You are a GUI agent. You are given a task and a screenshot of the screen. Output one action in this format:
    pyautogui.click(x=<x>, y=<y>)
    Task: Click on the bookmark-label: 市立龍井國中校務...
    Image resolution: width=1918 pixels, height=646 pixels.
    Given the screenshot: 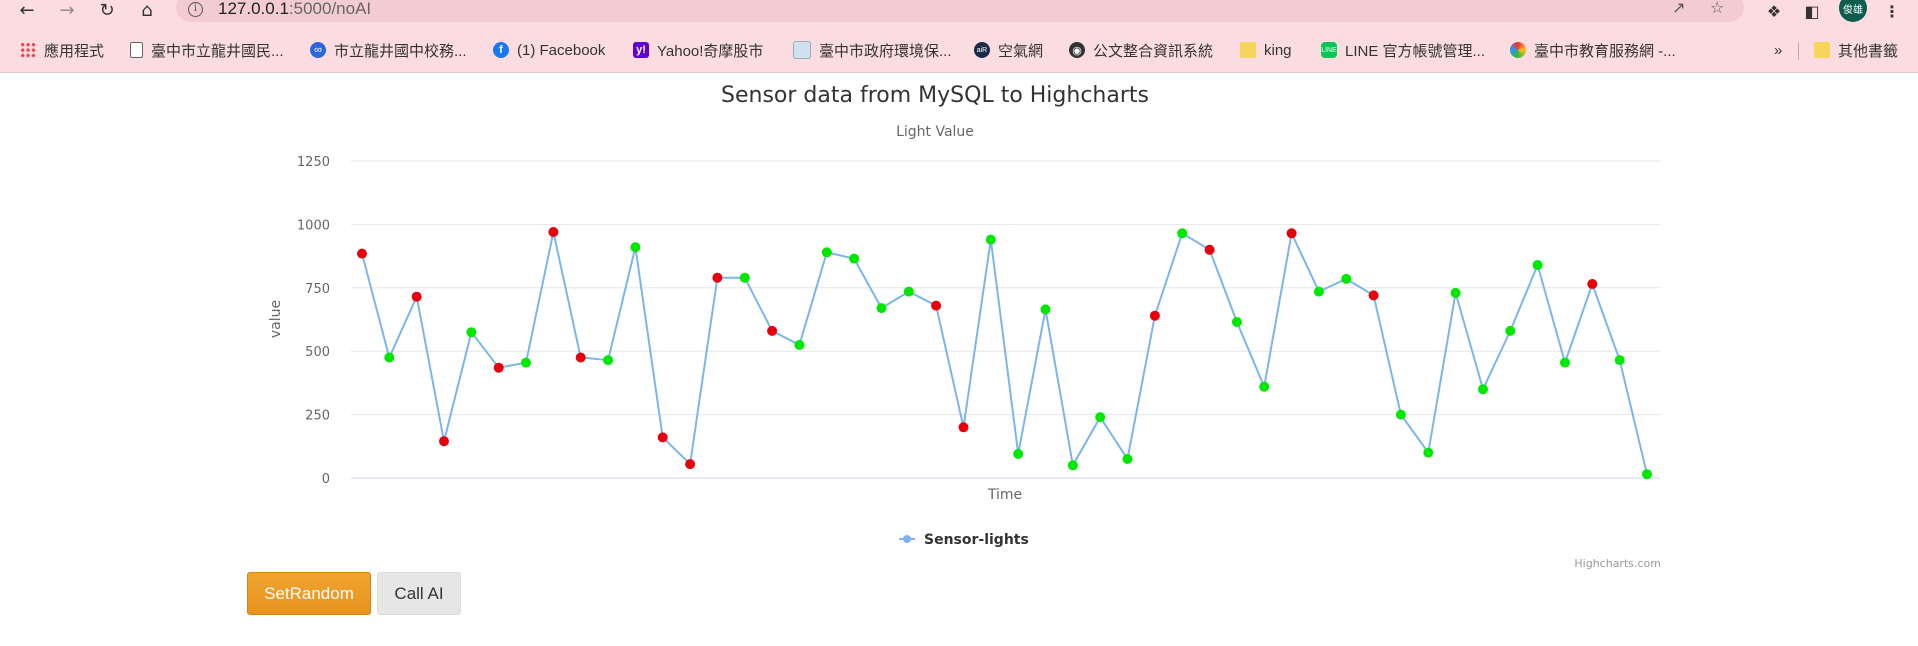 What is the action you would take?
    pyautogui.click(x=400, y=51)
    